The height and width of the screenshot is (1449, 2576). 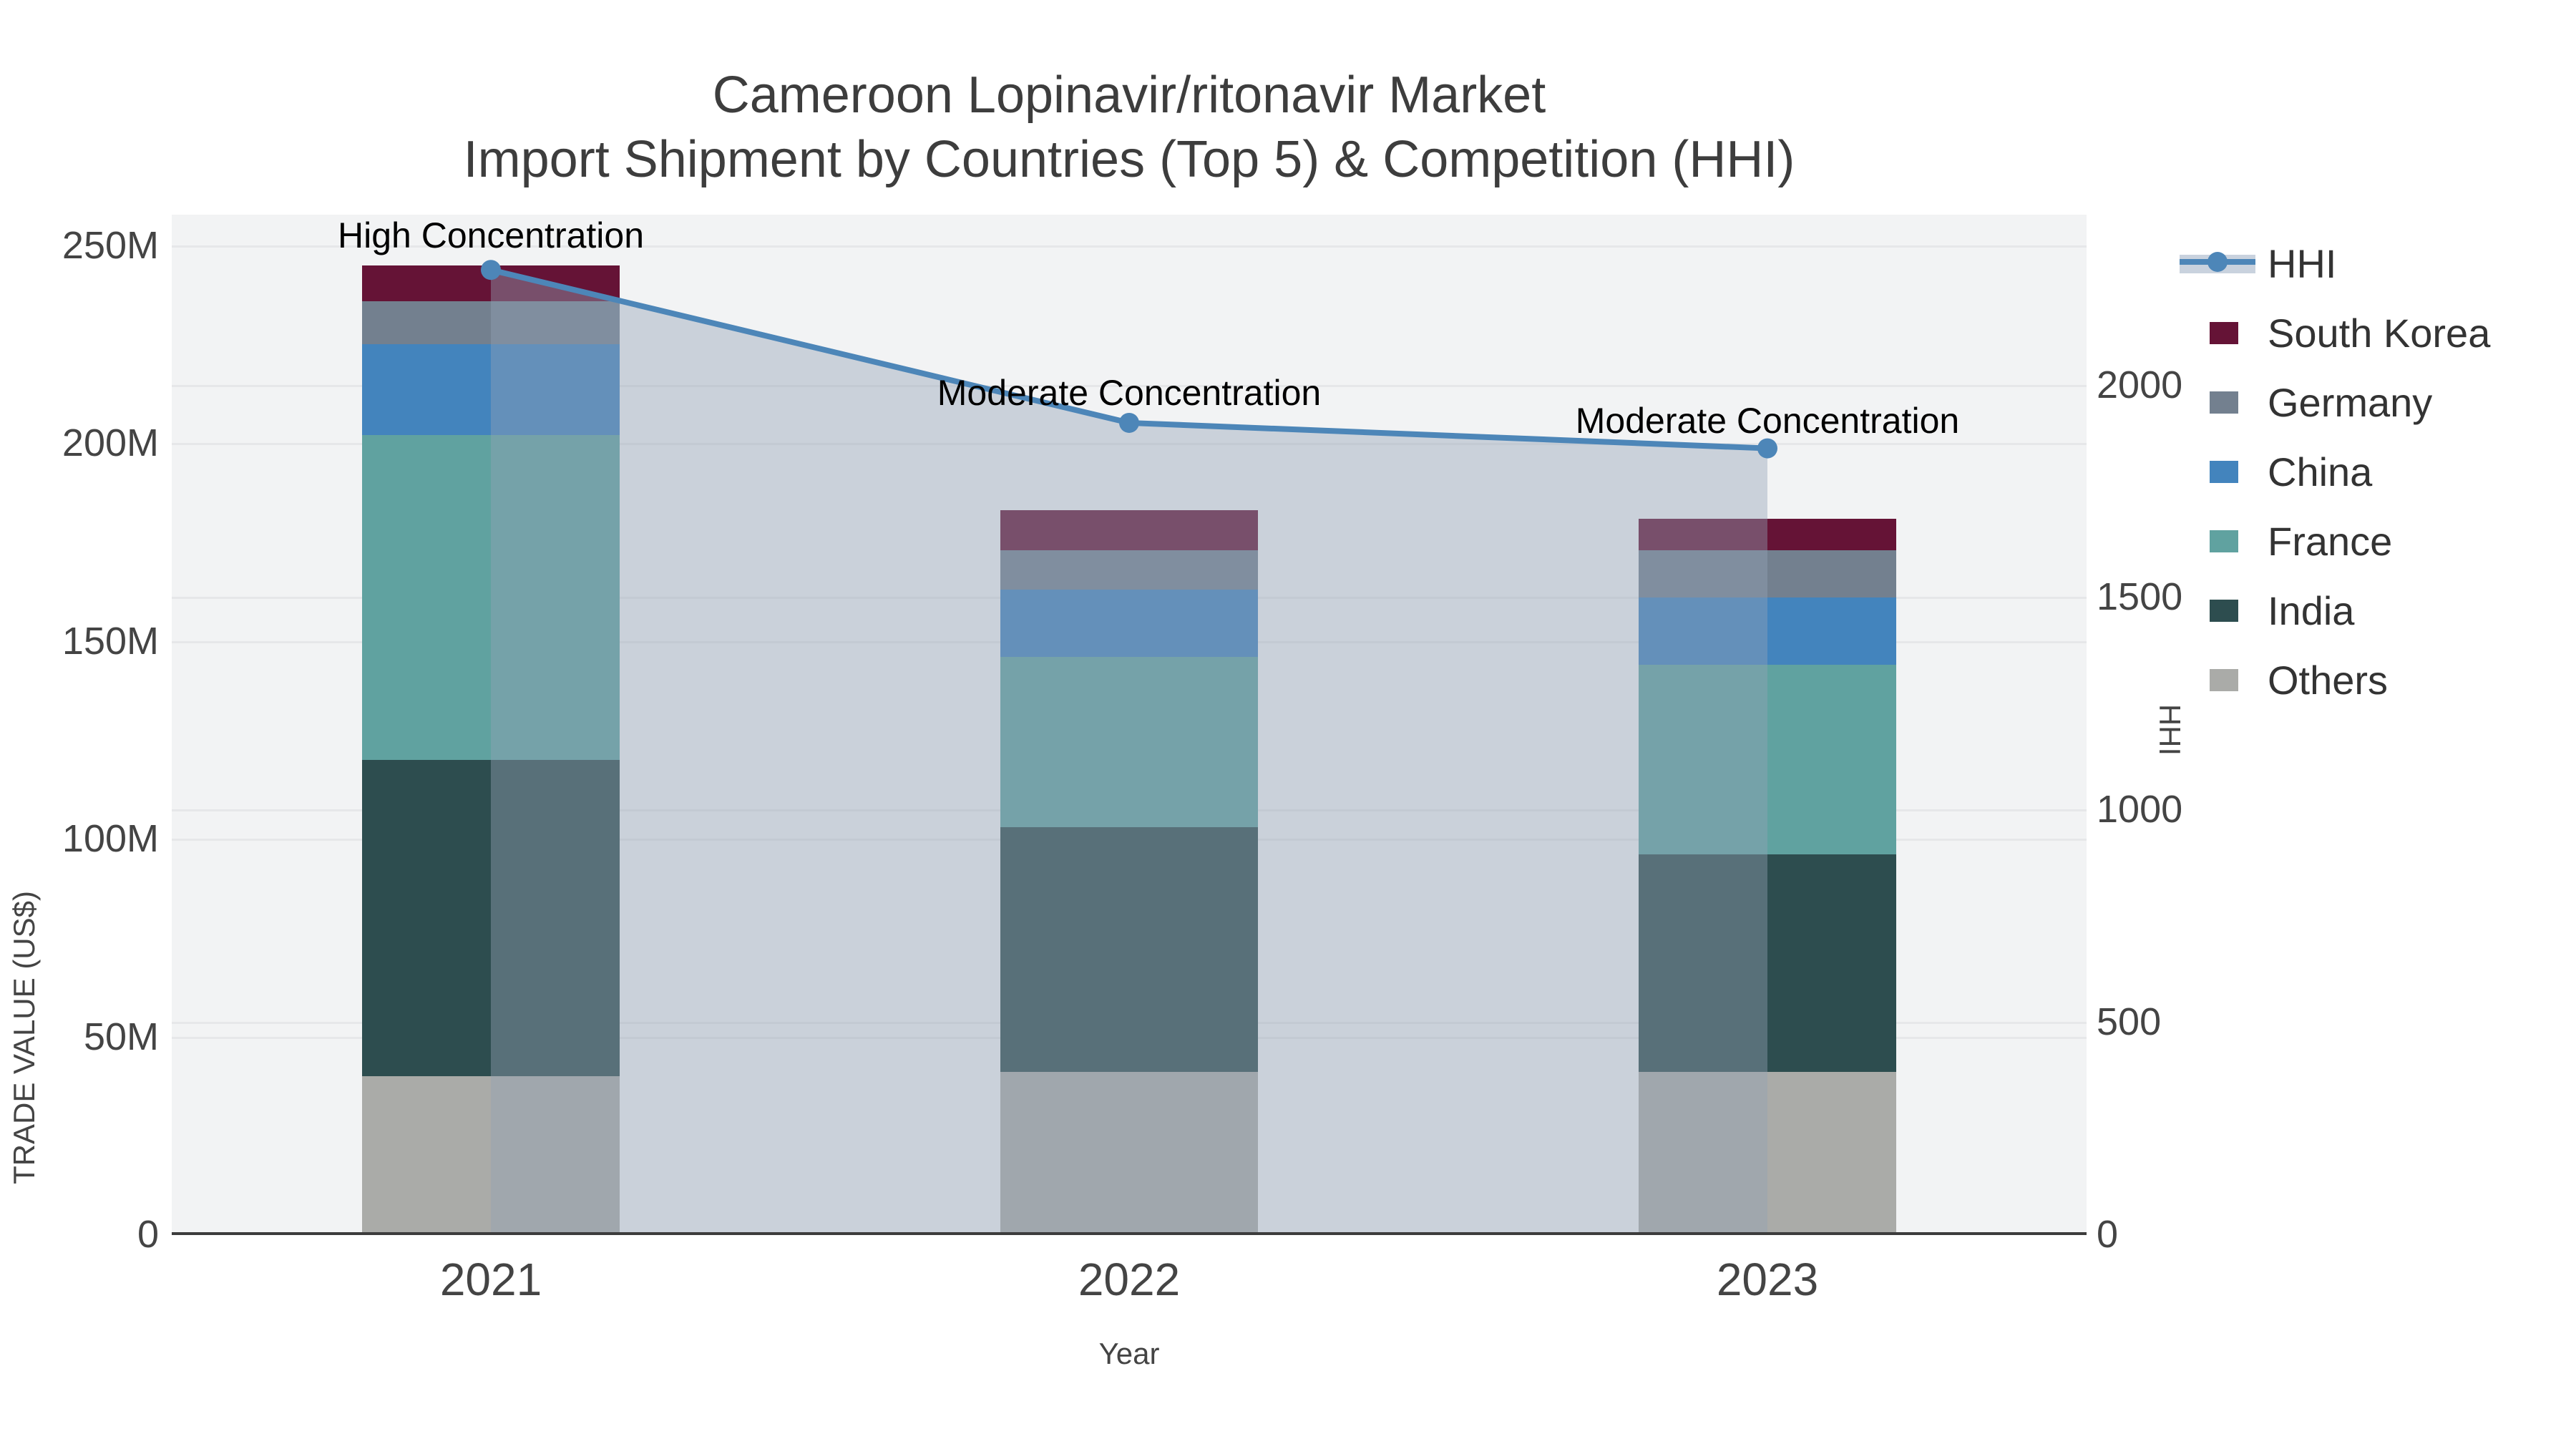 I want to click on bar-segment-2021-india, so click(x=491, y=917).